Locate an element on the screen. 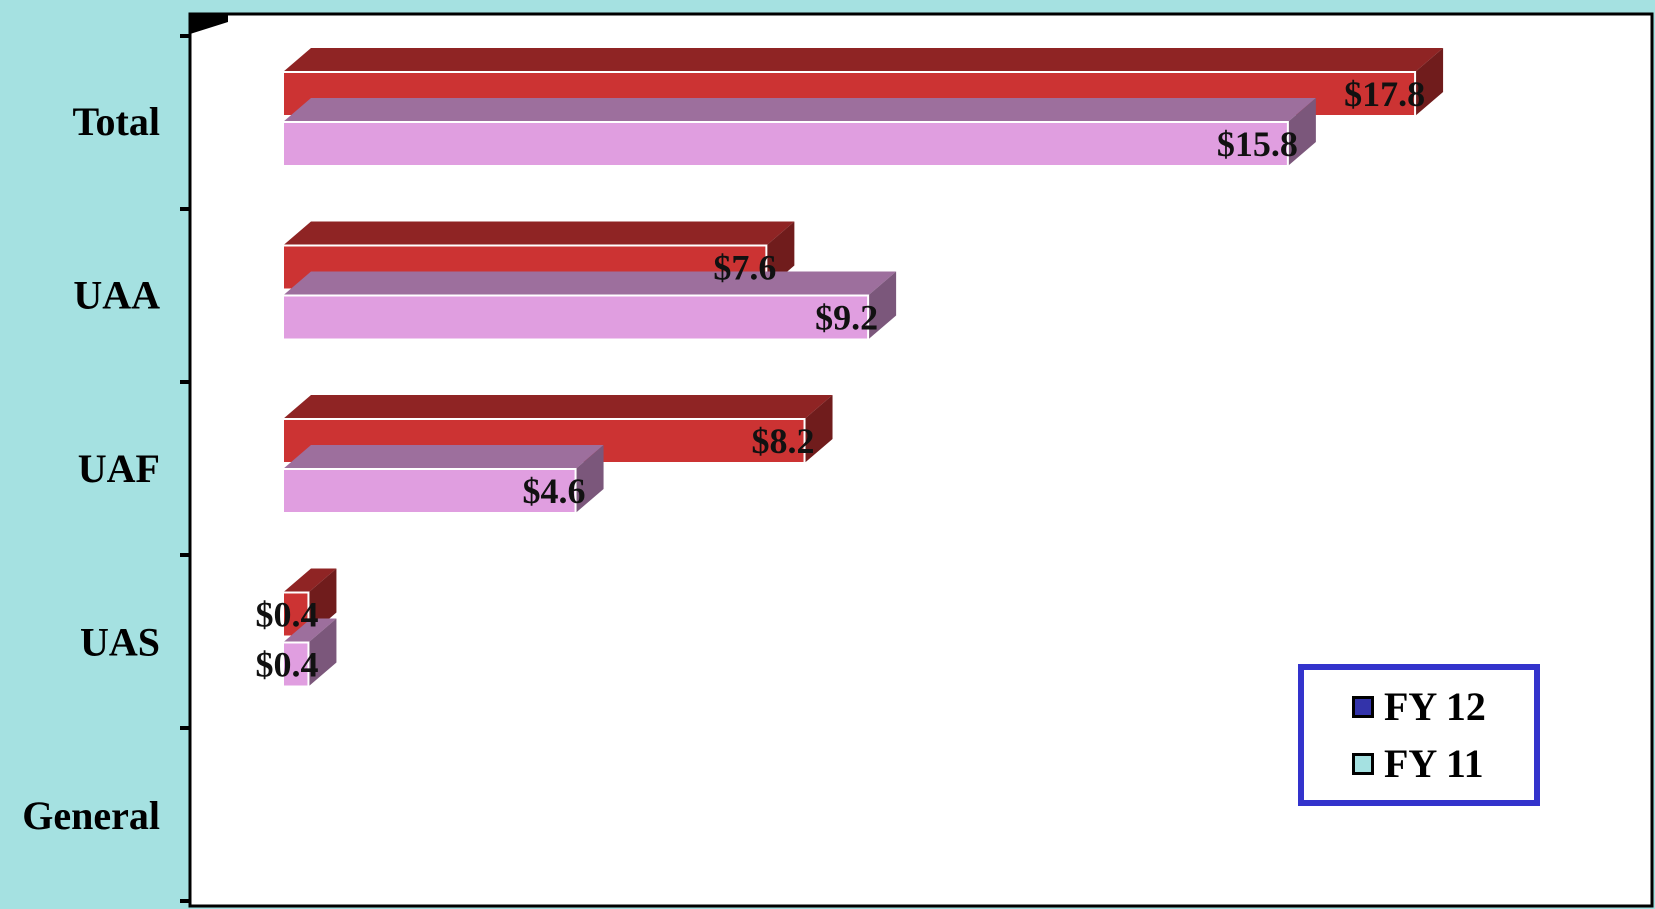 The image size is (1655, 909). legend-swatch-fy11 is located at coordinates (1363, 763).